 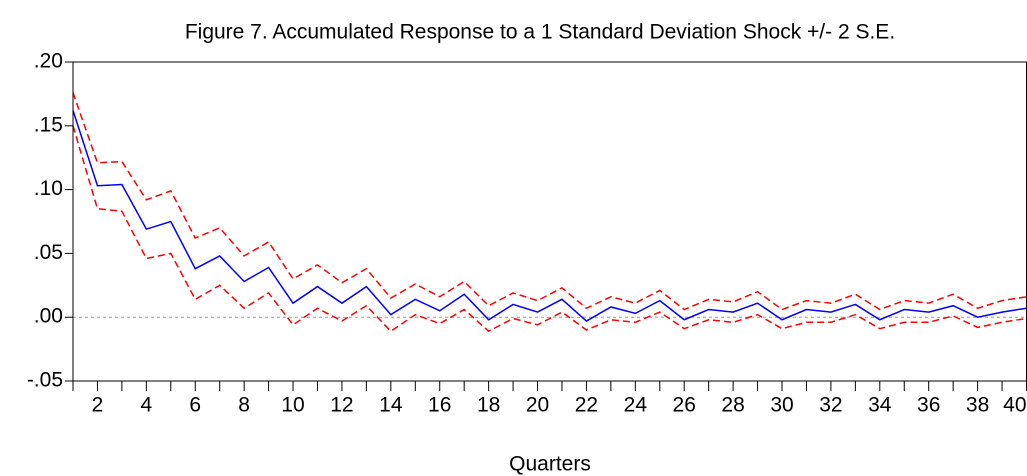 What do you see at coordinates (880, 405) in the screenshot?
I see `x-tick-label: 34` at bounding box center [880, 405].